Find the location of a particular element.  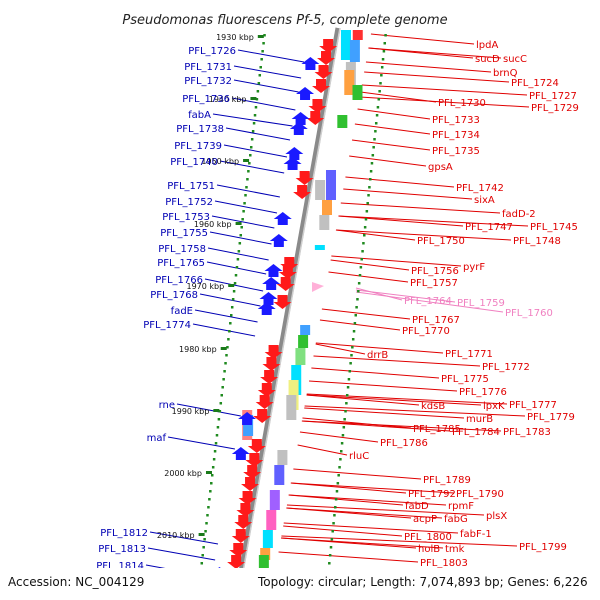

gene-label-right: PFL_1779 is located at coordinates (551, 417).